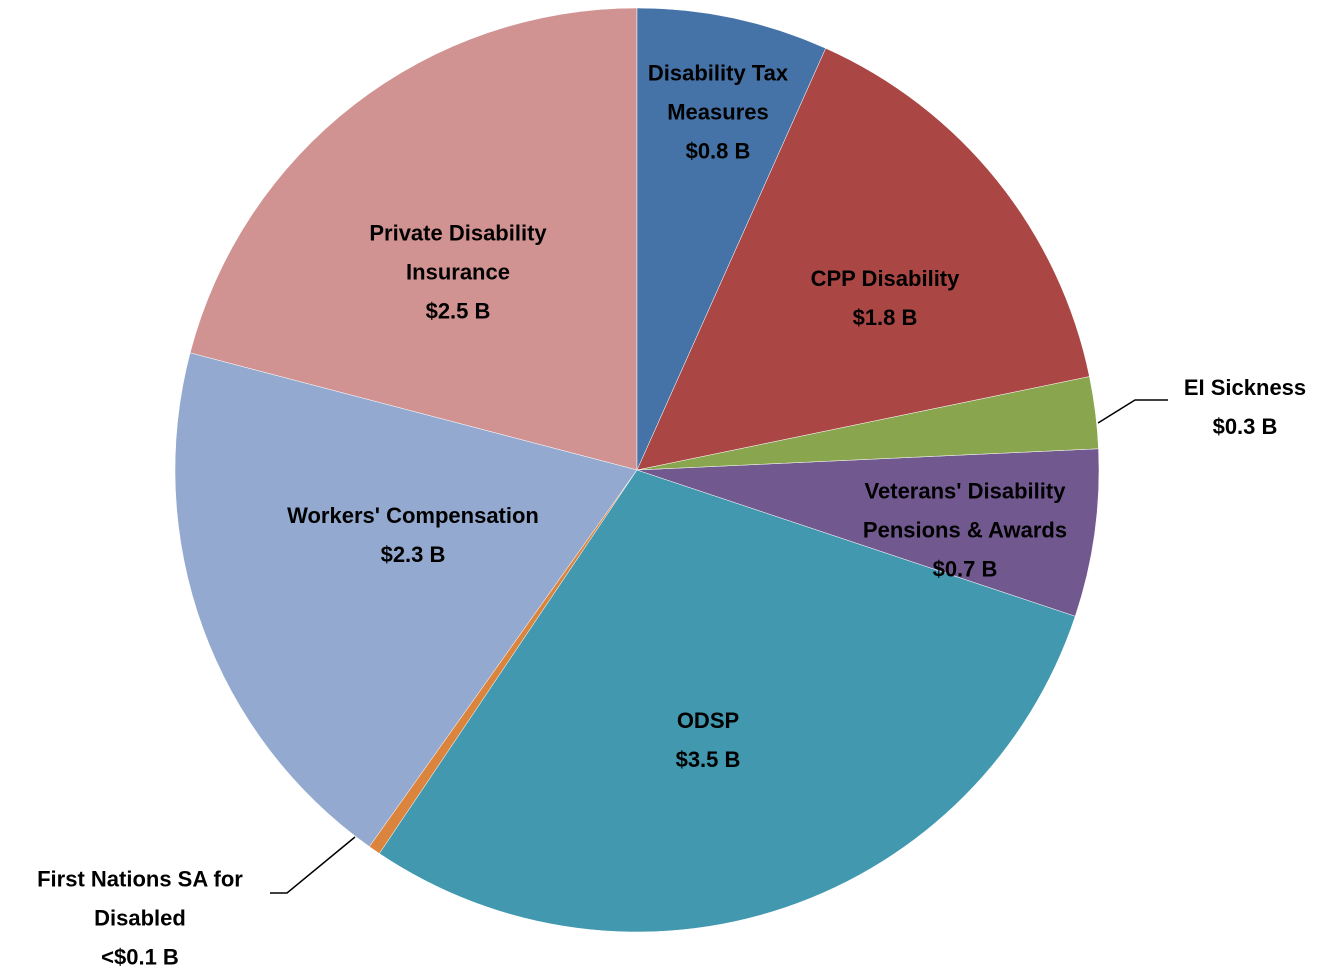  Describe the element at coordinates (458, 311) in the screenshot. I see `value-label: $2.5 B` at that location.